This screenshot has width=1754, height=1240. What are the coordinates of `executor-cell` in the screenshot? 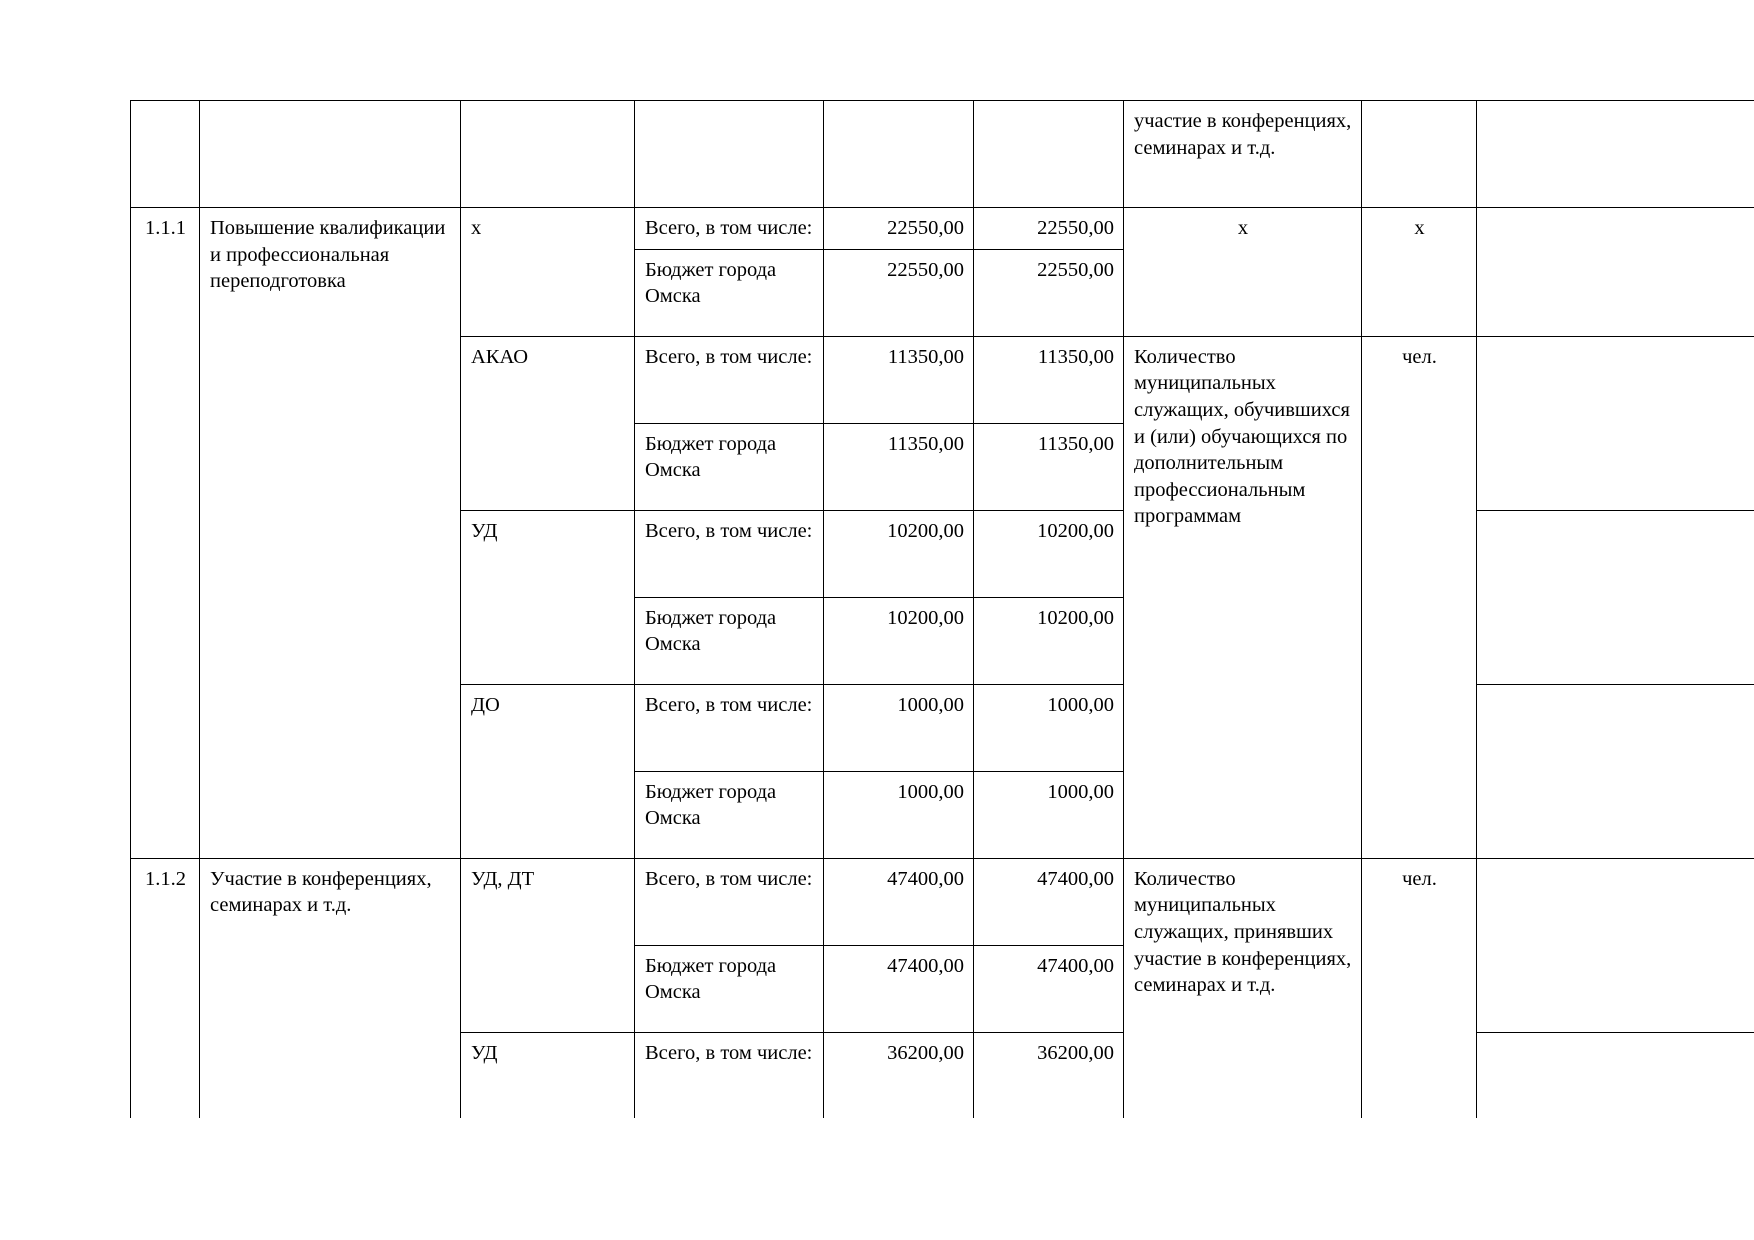 It's located at (547, 154).